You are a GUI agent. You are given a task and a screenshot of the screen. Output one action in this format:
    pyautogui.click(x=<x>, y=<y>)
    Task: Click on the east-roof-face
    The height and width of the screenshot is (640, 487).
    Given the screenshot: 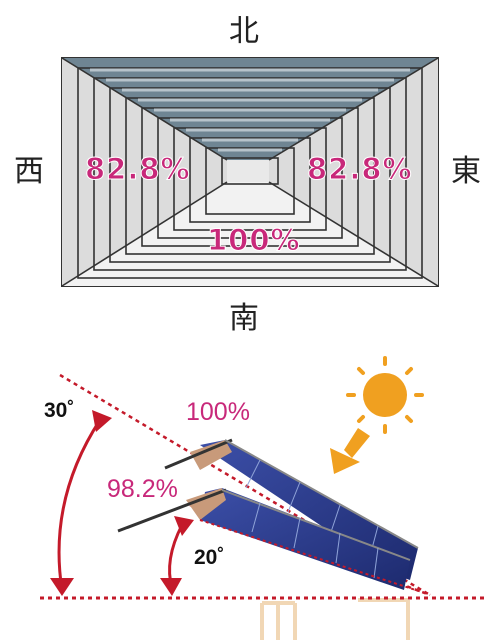 What is the action you would take?
    pyautogui.click(x=353, y=172)
    